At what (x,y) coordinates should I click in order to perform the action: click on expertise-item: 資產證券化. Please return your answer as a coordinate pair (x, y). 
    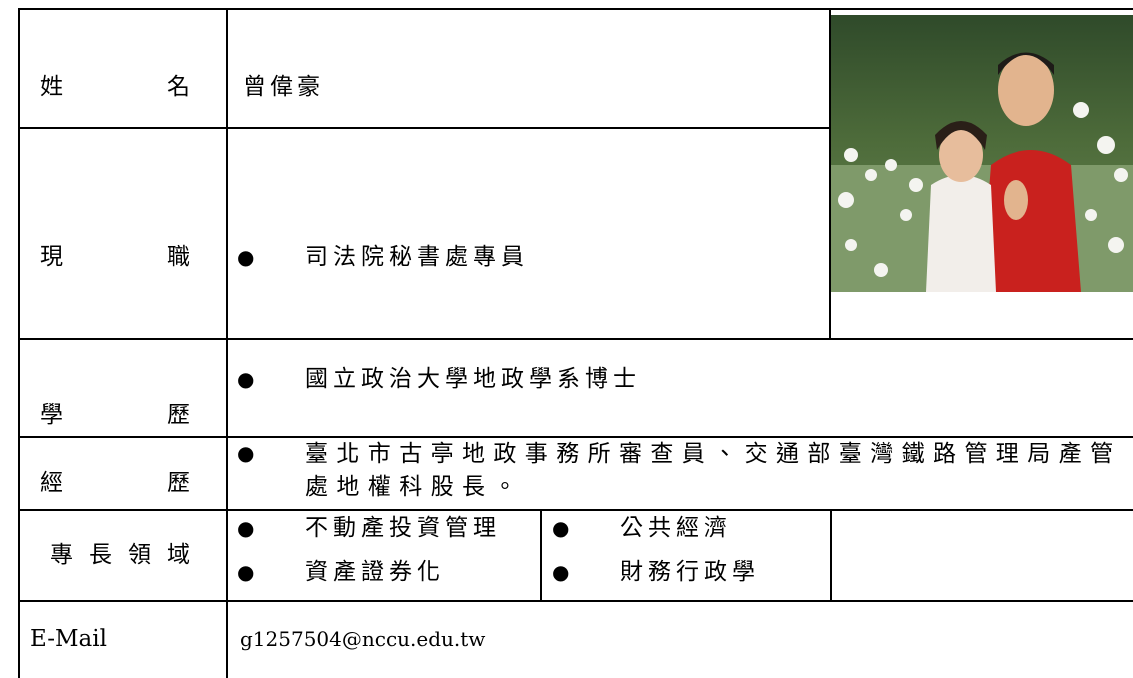
    Looking at the image, I should click on (375, 572).